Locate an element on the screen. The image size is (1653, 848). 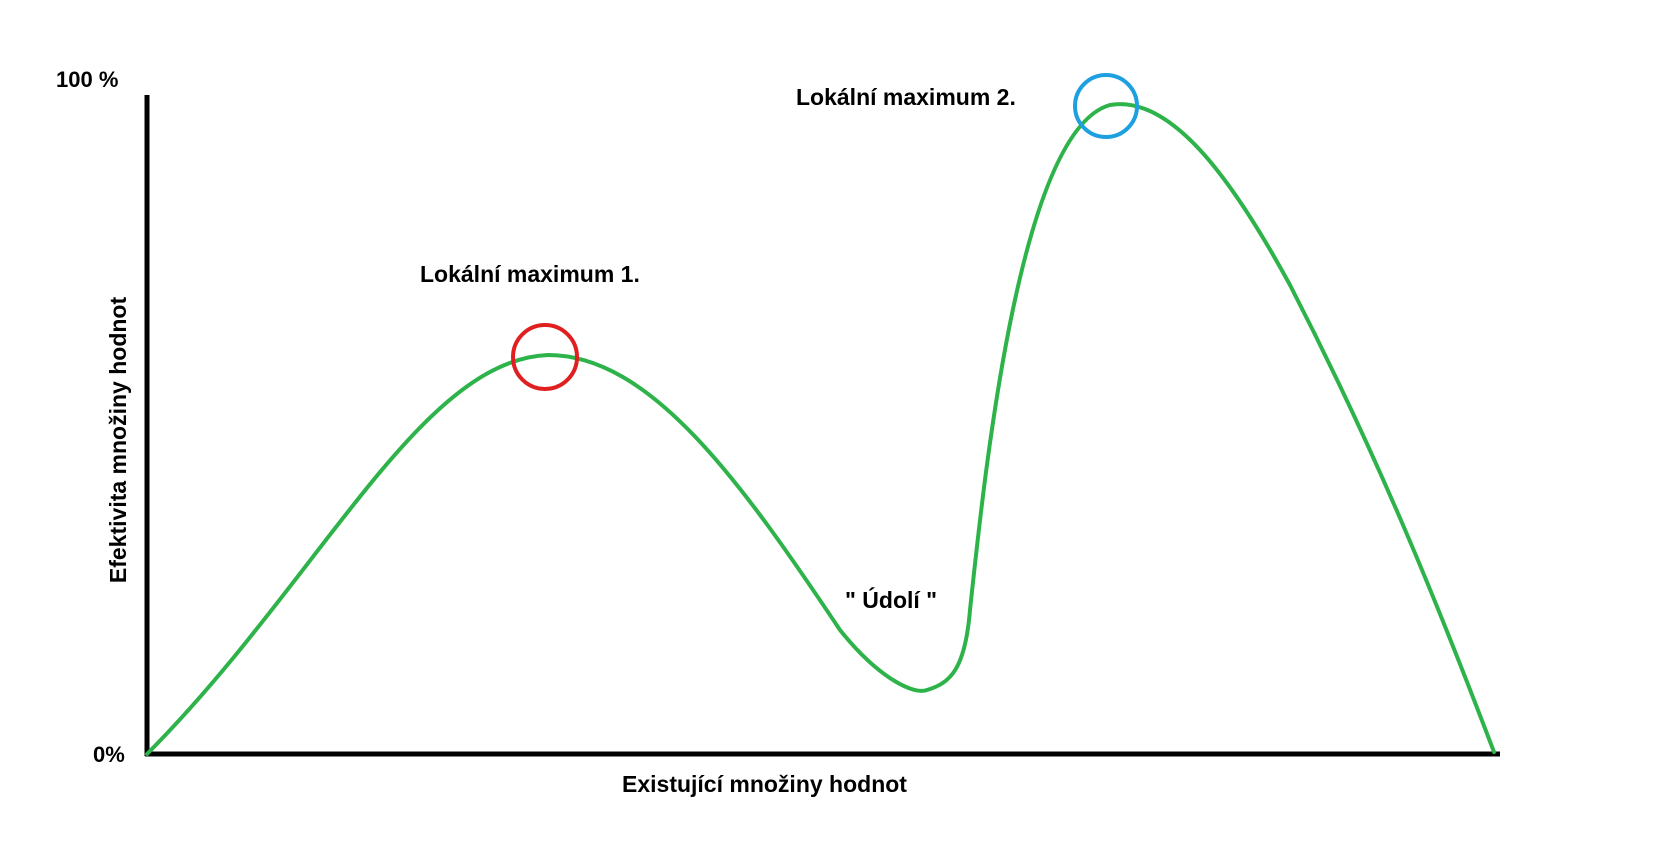
local-max-1-marker is located at coordinates (545, 357).